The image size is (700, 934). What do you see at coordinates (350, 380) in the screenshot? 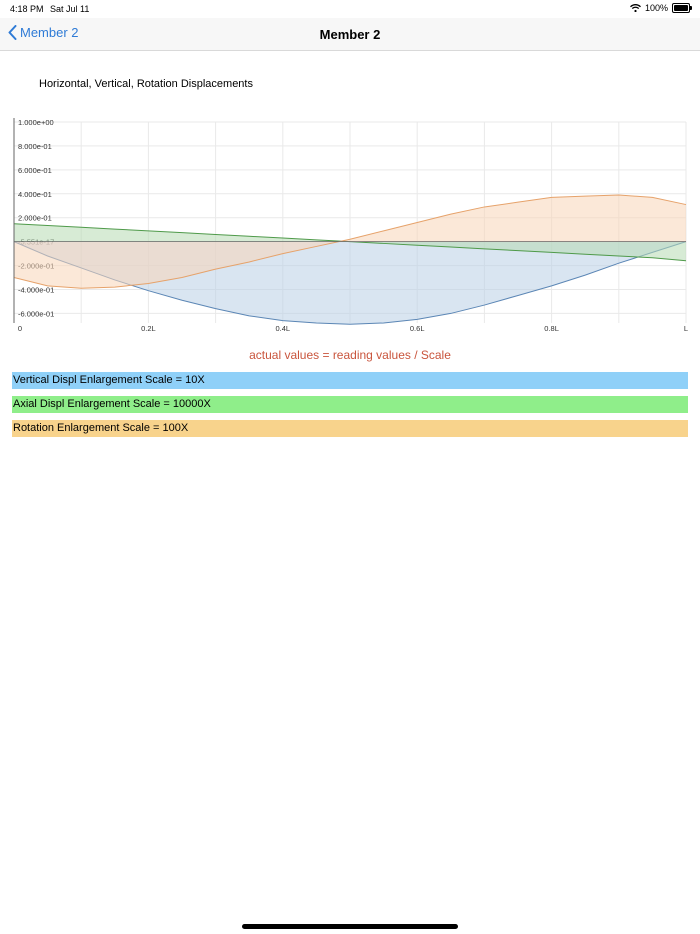
I see `legend-vertical-displ: Vertical Displ Enlargement Scale = 10X` at bounding box center [350, 380].